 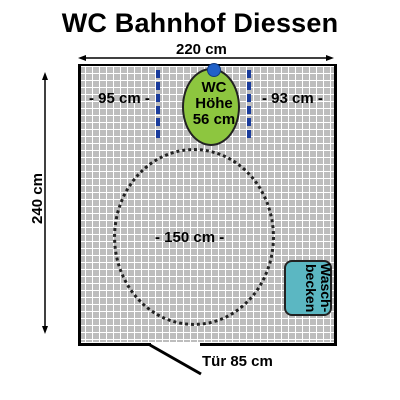 What do you see at coordinates (335, 205) in the screenshot?
I see `wall-right` at bounding box center [335, 205].